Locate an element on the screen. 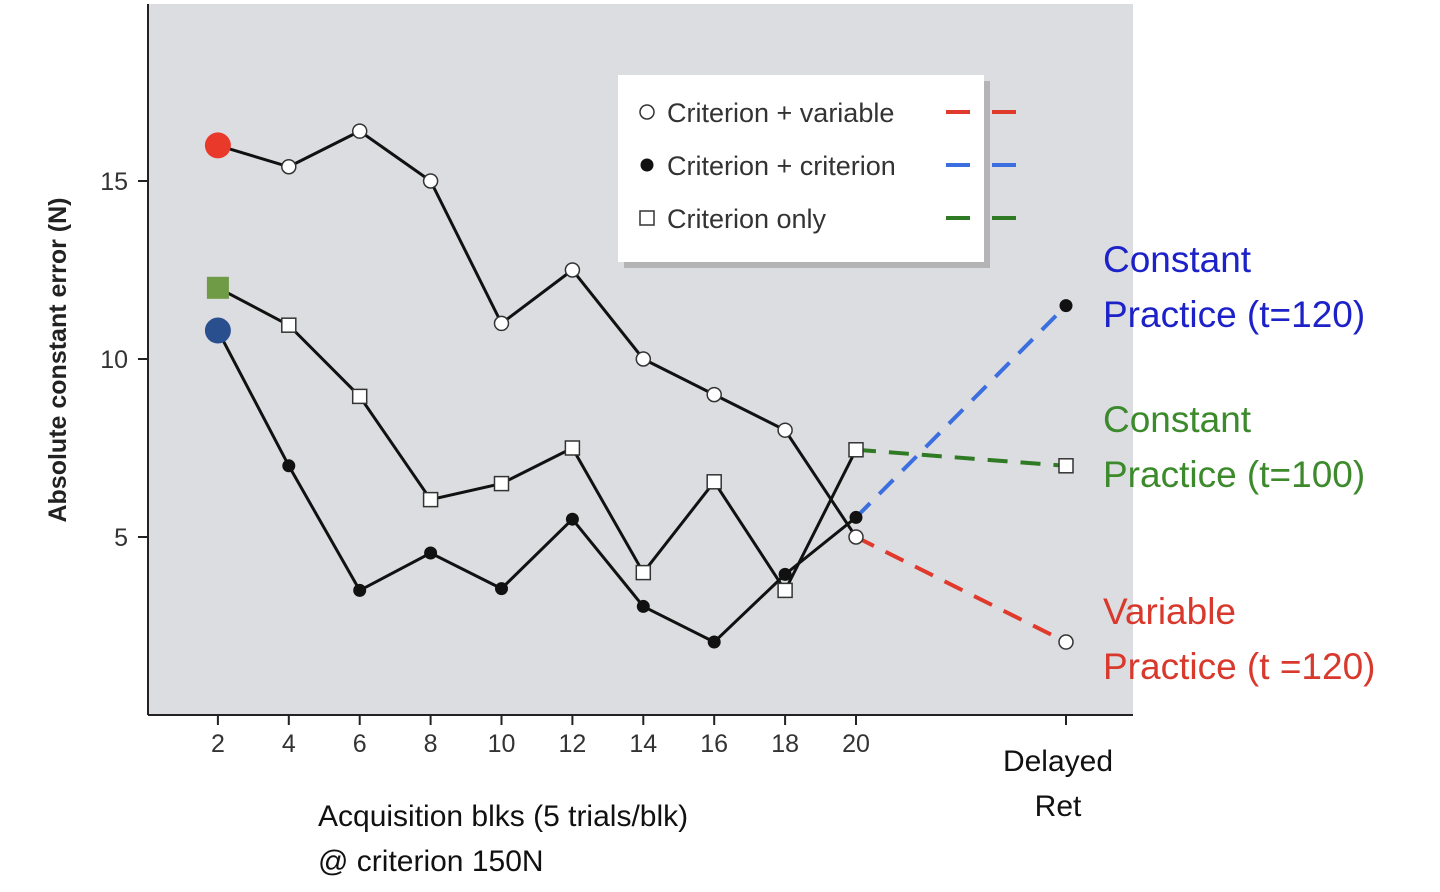 The width and height of the screenshot is (1440, 892). x-tick-label: 8 is located at coordinates (431, 744).